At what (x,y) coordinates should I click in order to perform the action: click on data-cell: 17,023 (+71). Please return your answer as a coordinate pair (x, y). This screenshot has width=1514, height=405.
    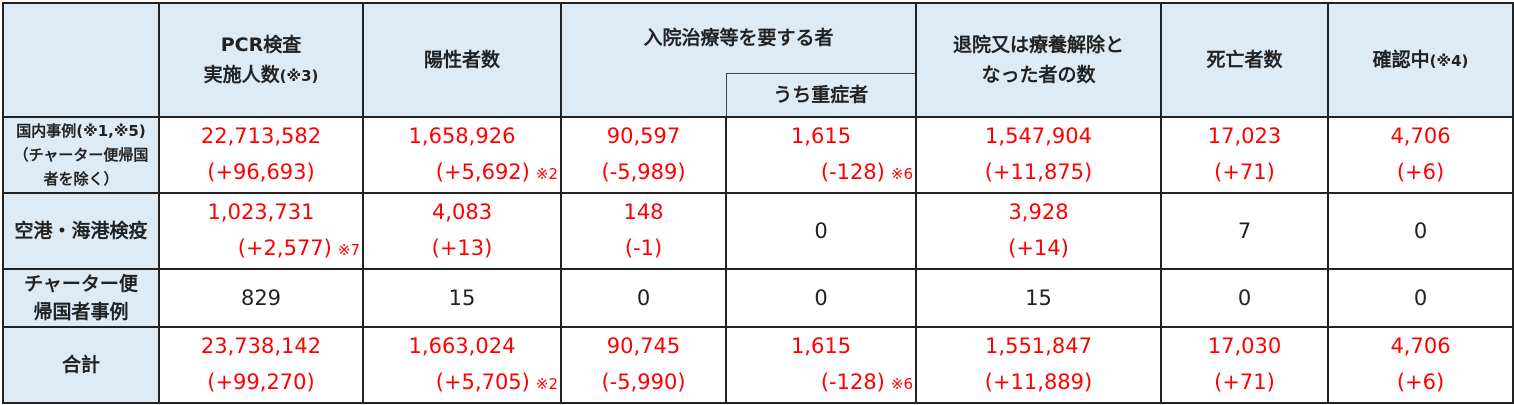
    Looking at the image, I should click on (1244, 155).